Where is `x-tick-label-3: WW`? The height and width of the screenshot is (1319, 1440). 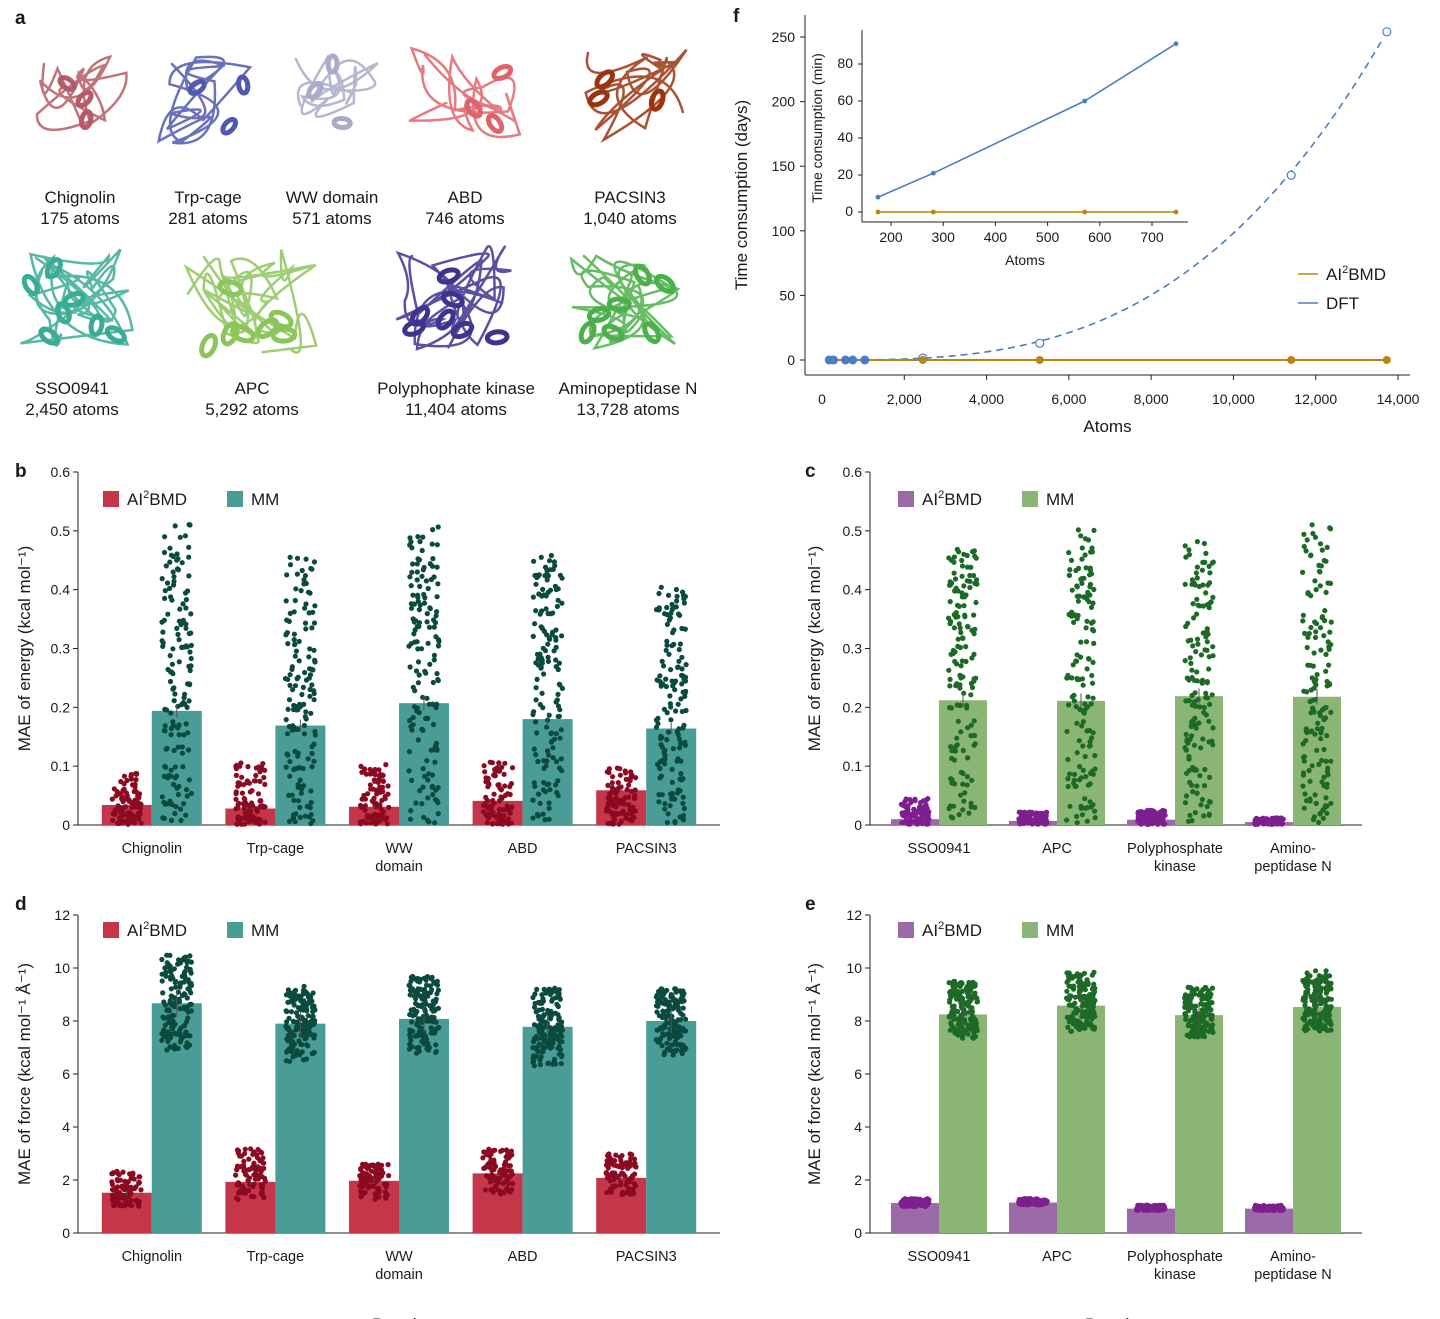 x-tick-label-3: WW is located at coordinates (399, 849).